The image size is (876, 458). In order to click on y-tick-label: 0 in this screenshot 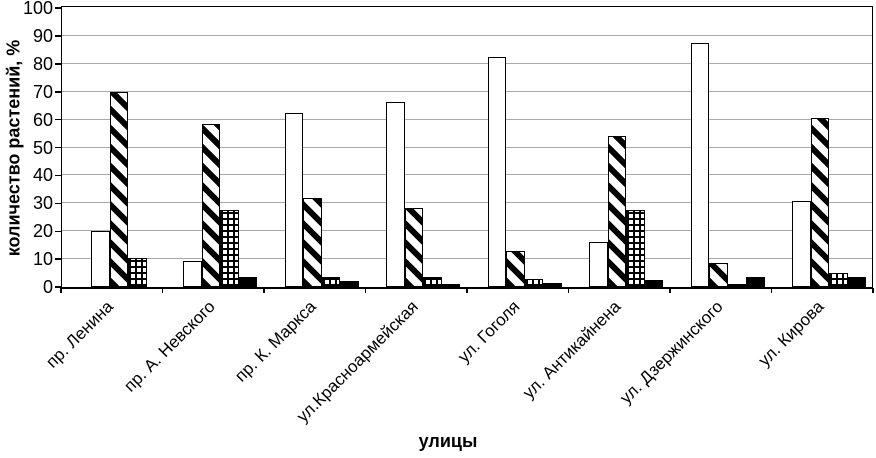, I will do `click(47, 287)`.